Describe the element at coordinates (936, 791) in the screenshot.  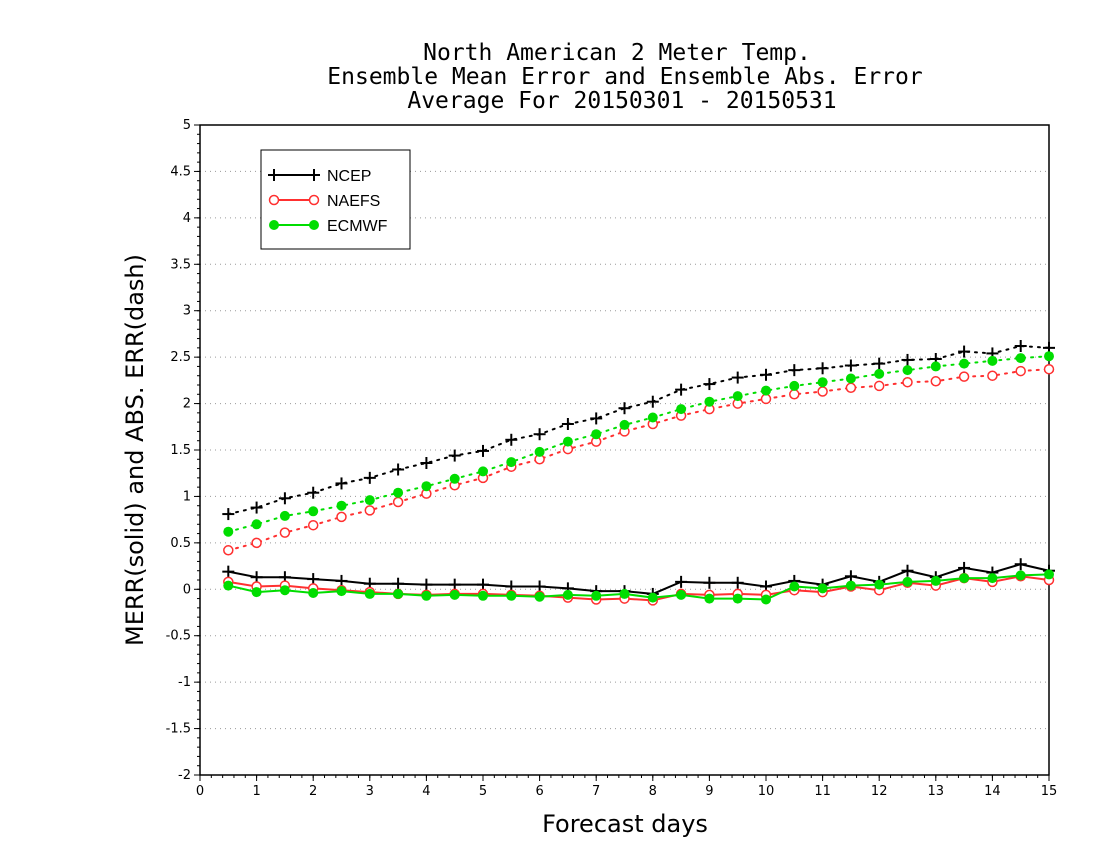
I see `x-tick-label: 13` at that location.